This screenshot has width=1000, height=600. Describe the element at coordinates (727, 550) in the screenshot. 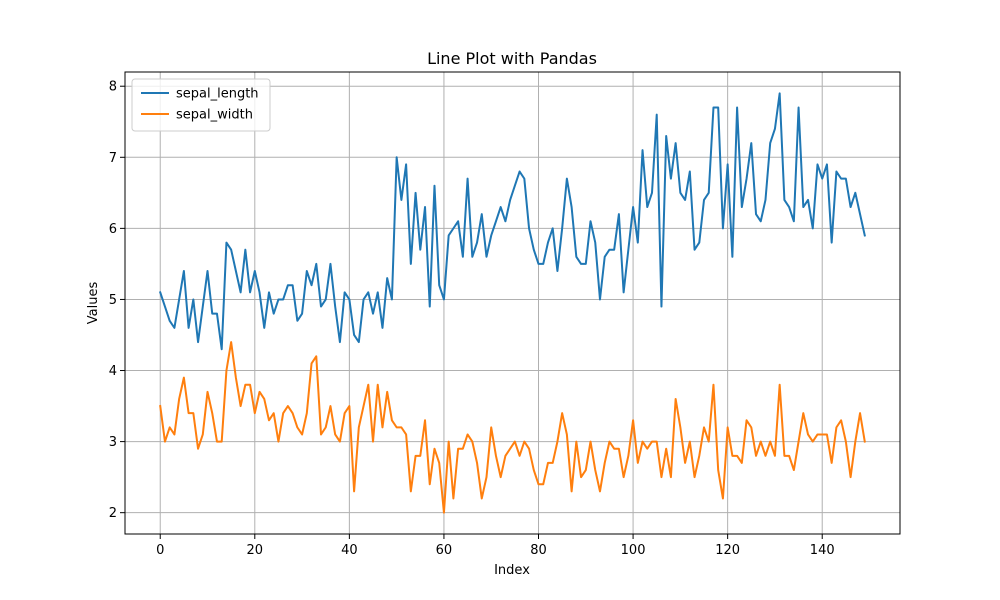

I see `x-tick-label: 120` at that location.